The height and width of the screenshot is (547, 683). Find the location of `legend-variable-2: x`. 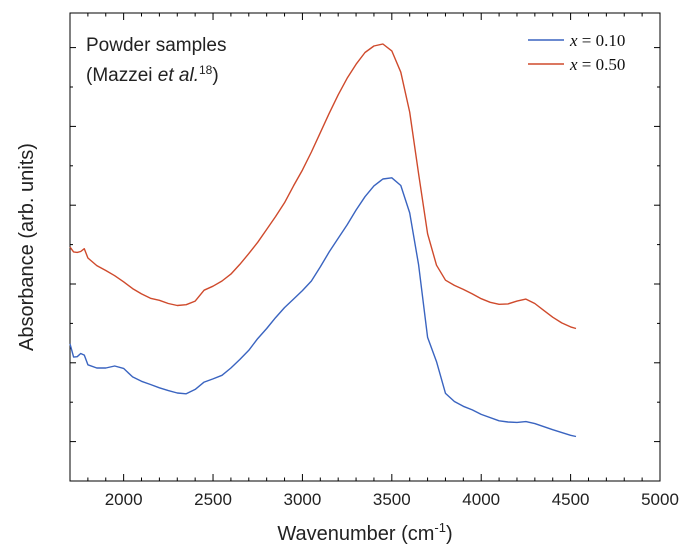

legend-variable-2: x is located at coordinates (573, 64).